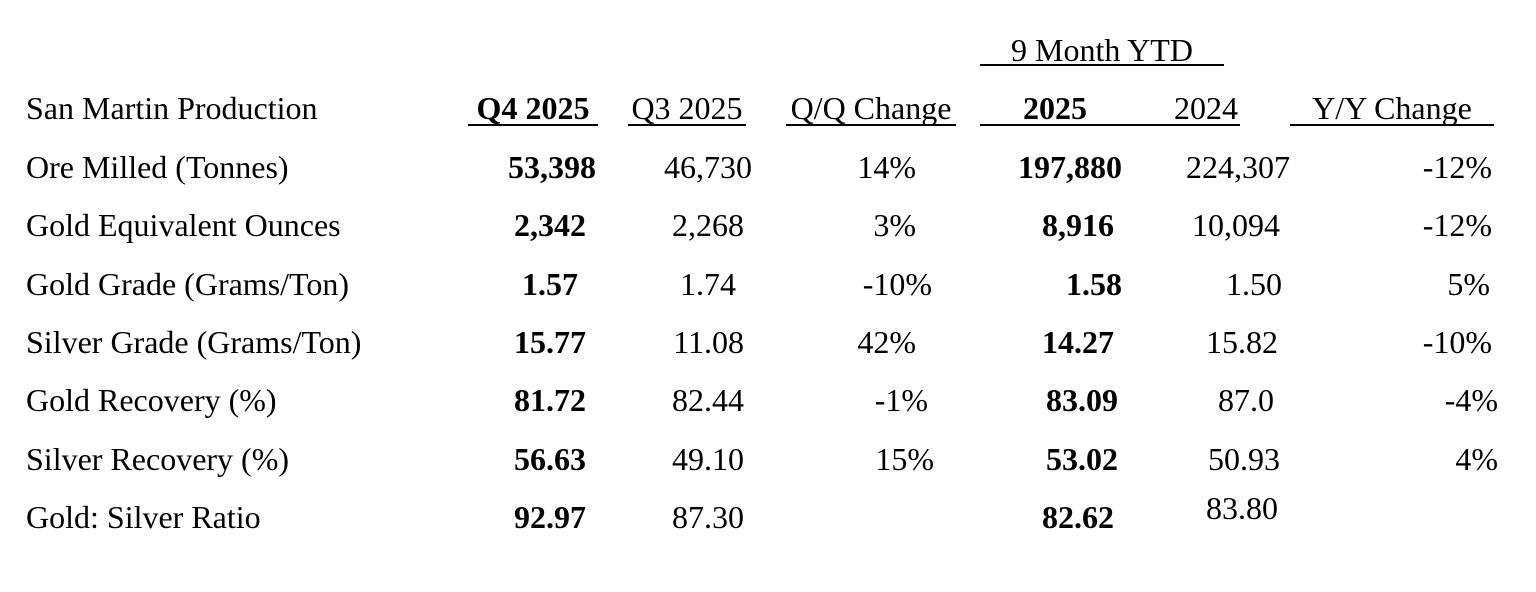 Image resolution: width=1536 pixels, height=592 pixels. What do you see at coordinates (550, 459) in the screenshot?
I see `cell-q4: 56.63` at bounding box center [550, 459].